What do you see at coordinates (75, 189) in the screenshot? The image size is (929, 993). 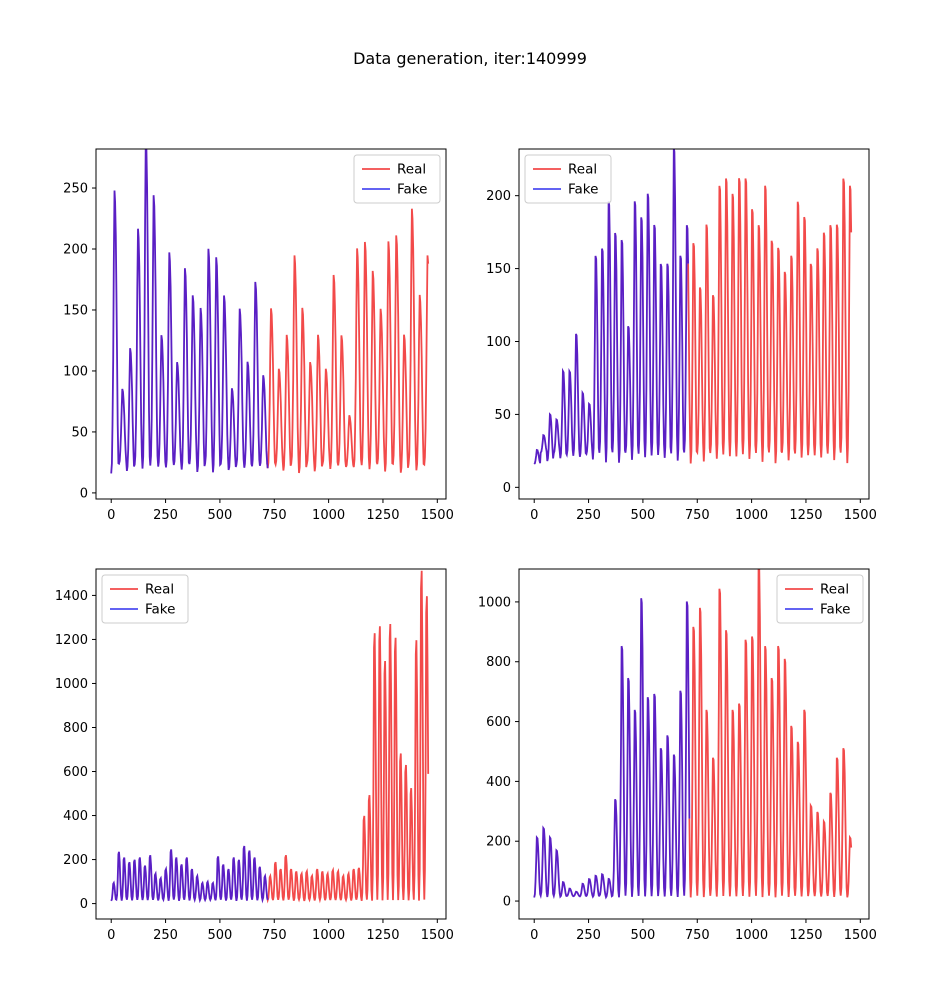 I see `y-tick-label: 250` at bounding box center [75, 189].